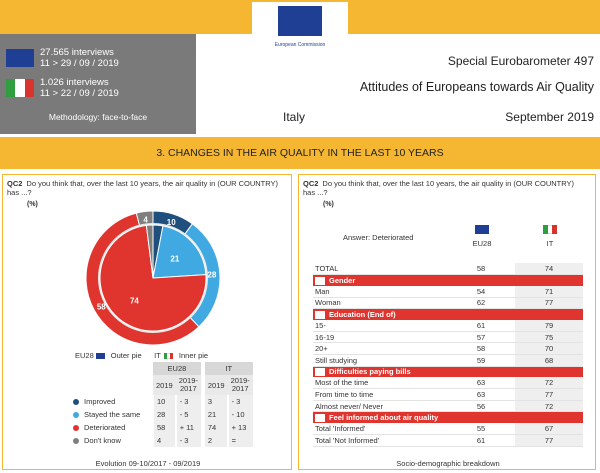 This screenshot has width=600, height=473. I want to click on row-label: Still studying, so click(380, 360).